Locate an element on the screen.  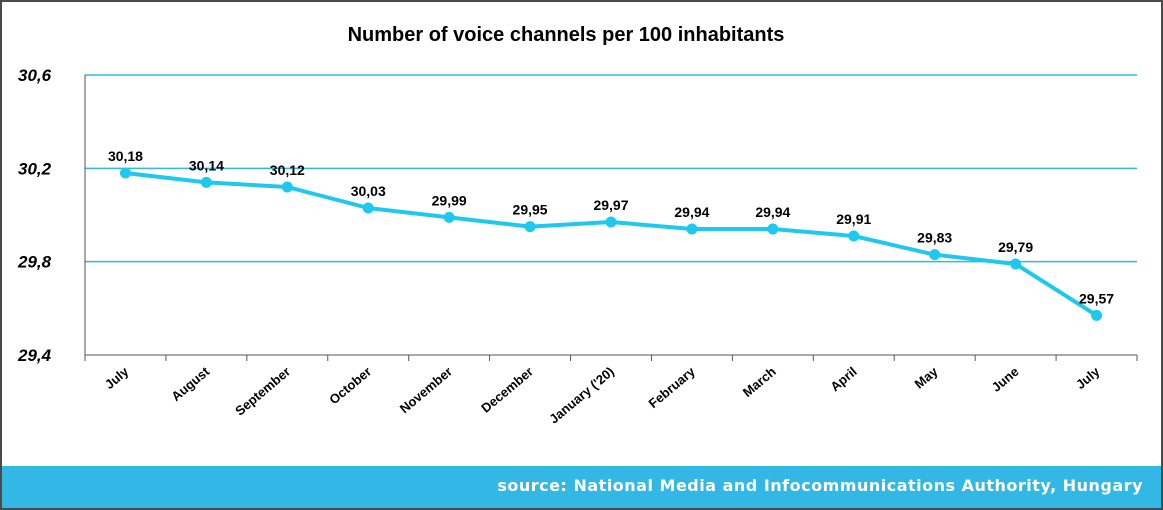
data-label: 30,14 is located at coordinates (206, 165).